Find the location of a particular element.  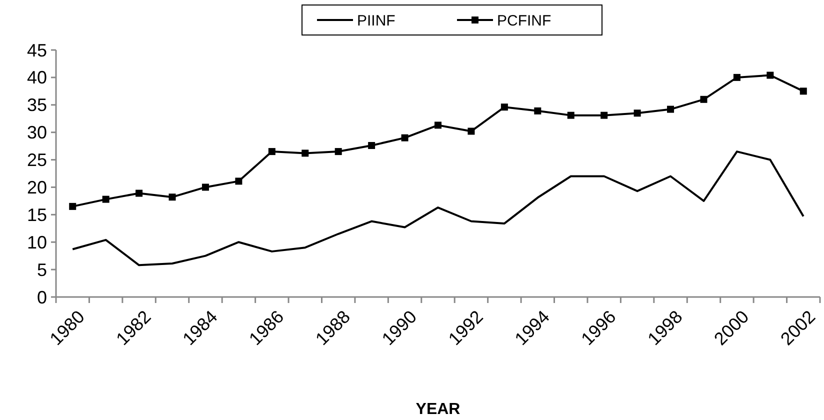

y-tick-label: 0 is located at coordinates (41, 297).